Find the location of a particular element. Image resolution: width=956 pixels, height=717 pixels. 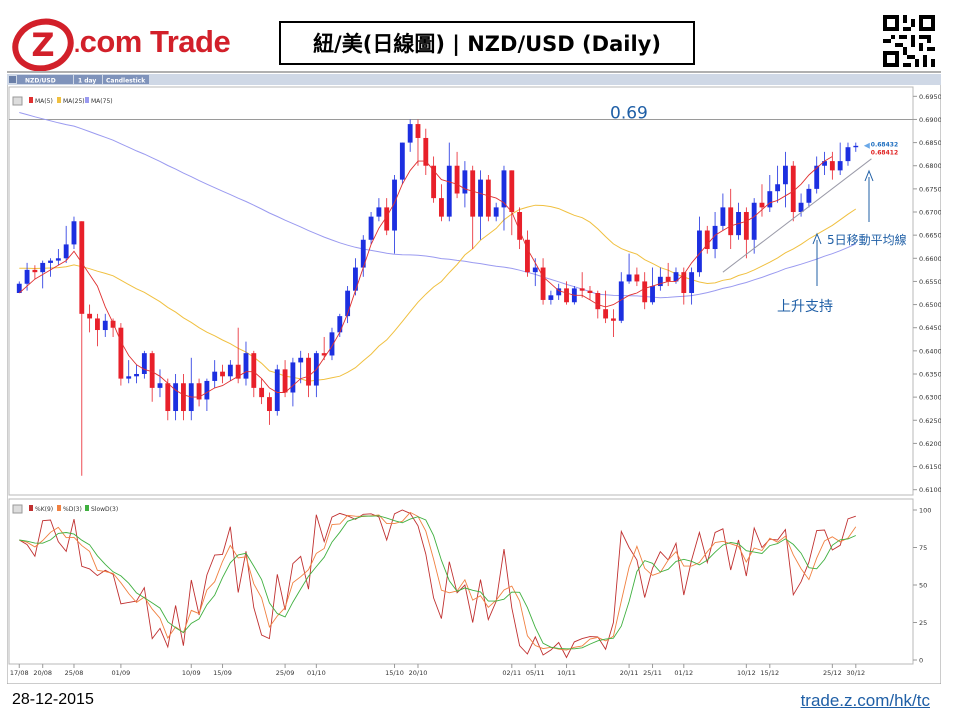

annotation-arrow-head is located at coordinates (817, 238).